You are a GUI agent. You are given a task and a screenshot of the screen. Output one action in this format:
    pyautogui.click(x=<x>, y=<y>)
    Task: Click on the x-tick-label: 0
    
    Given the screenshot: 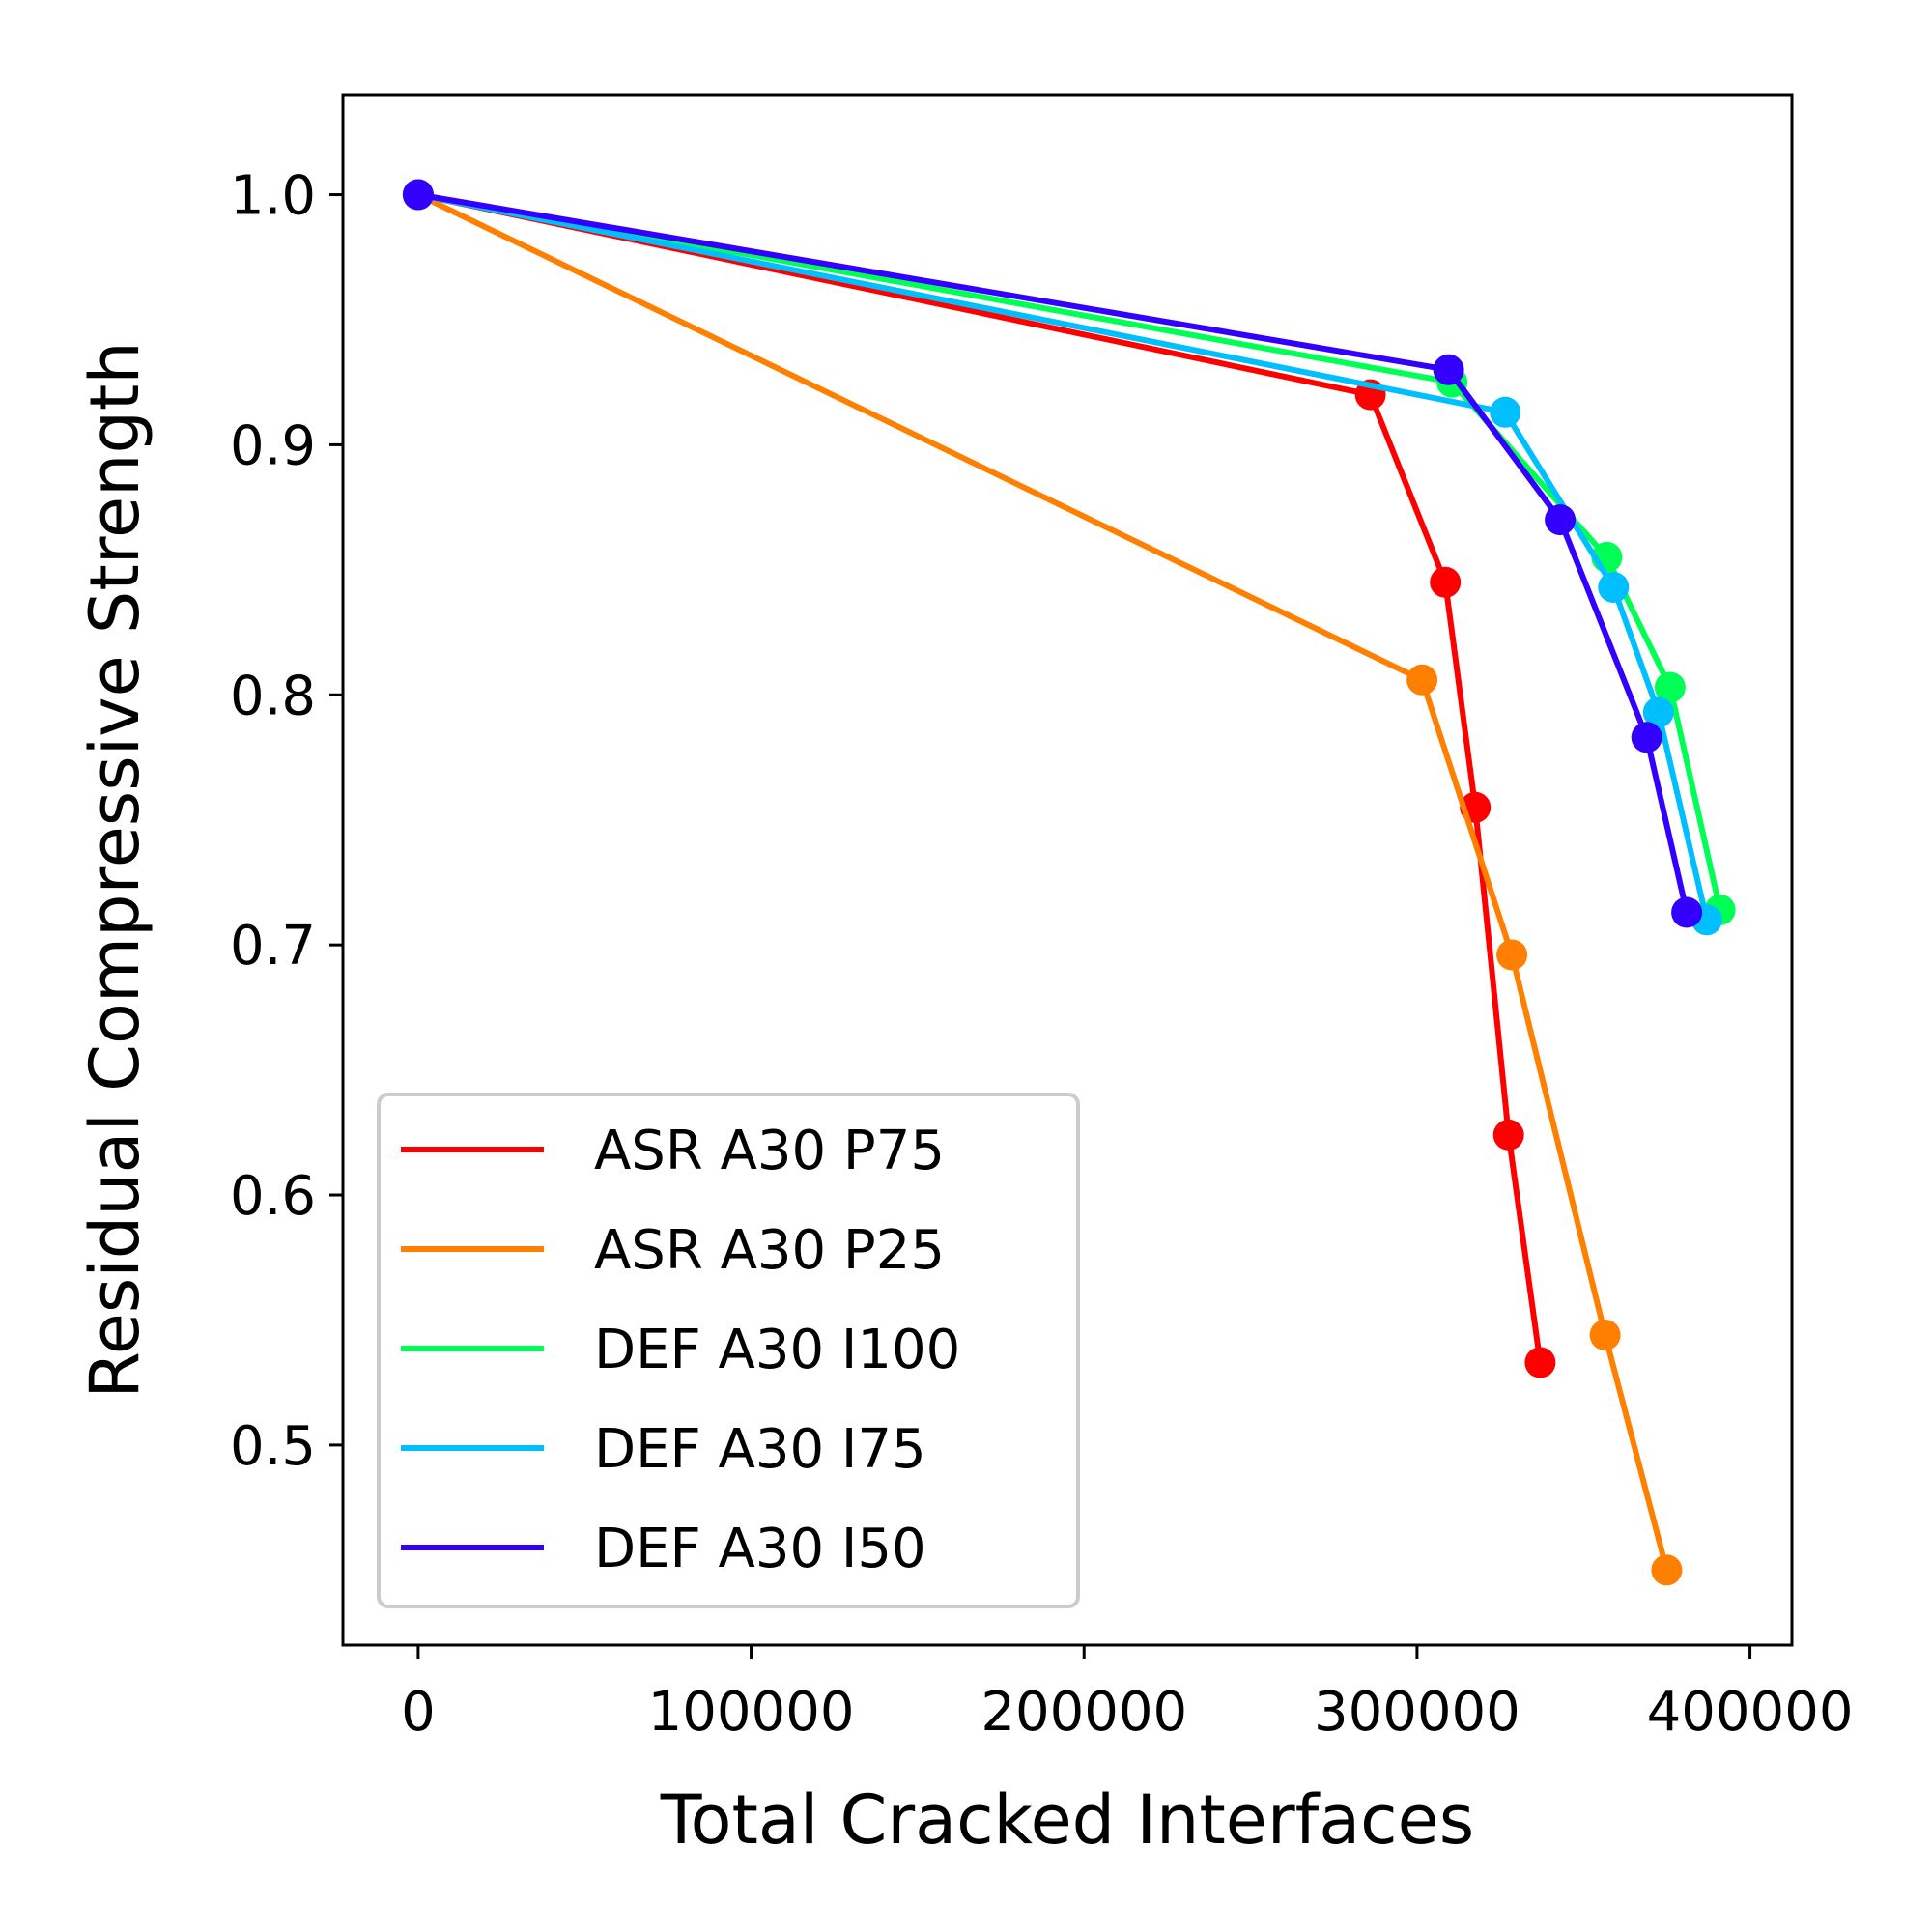 What is the action you would take?
    pyautogui.click(x=418, y=1712)
    